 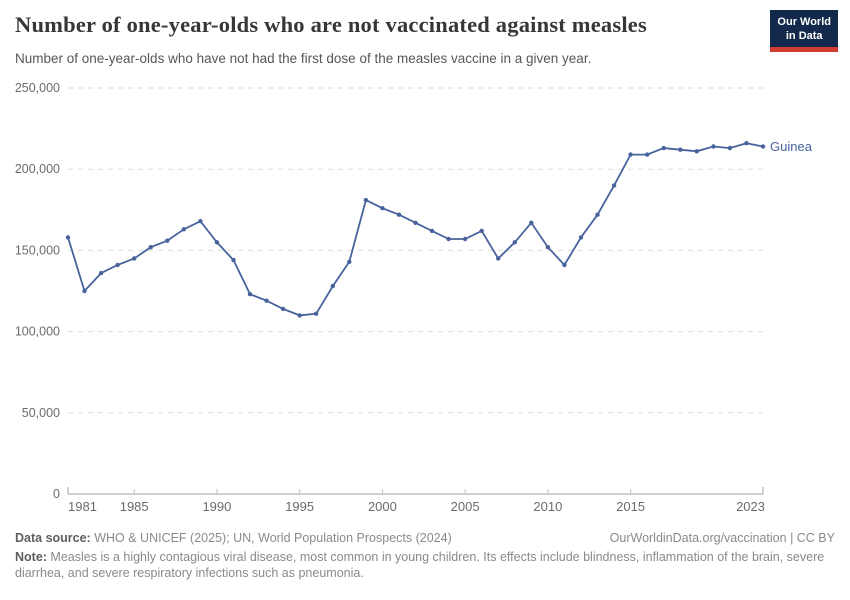 What do you see at coordinates (722, 538) in the screenshot?
I see `citation-link: OurWorldinData.org/vaccination | CC BY` at bounding box center [722, 538].